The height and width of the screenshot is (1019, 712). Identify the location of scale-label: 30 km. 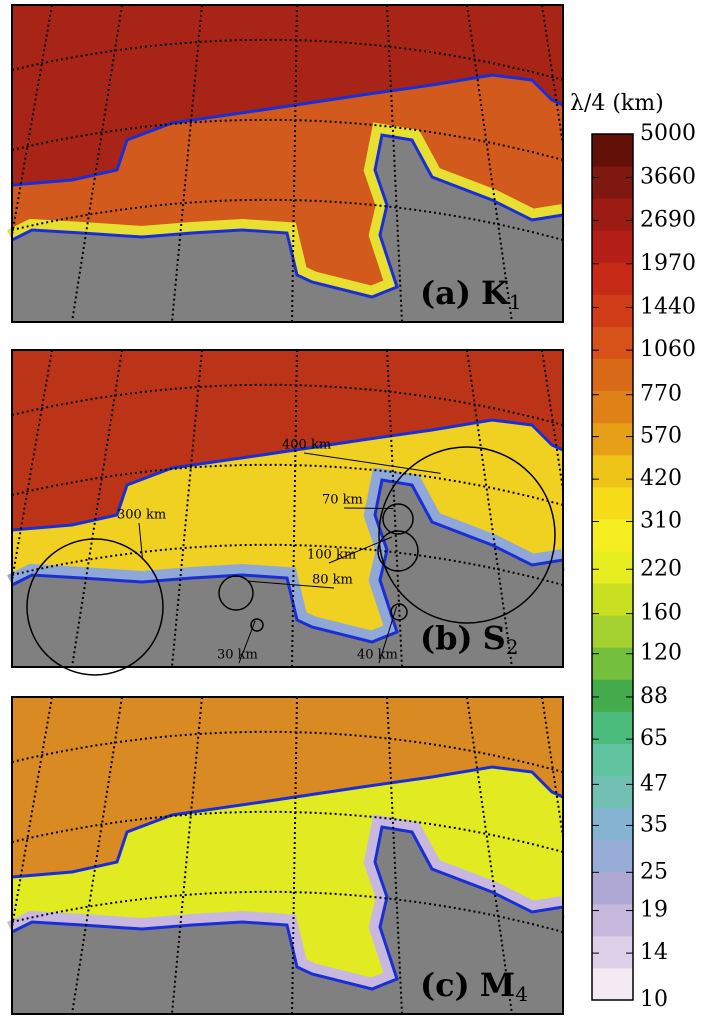
(237, 655).